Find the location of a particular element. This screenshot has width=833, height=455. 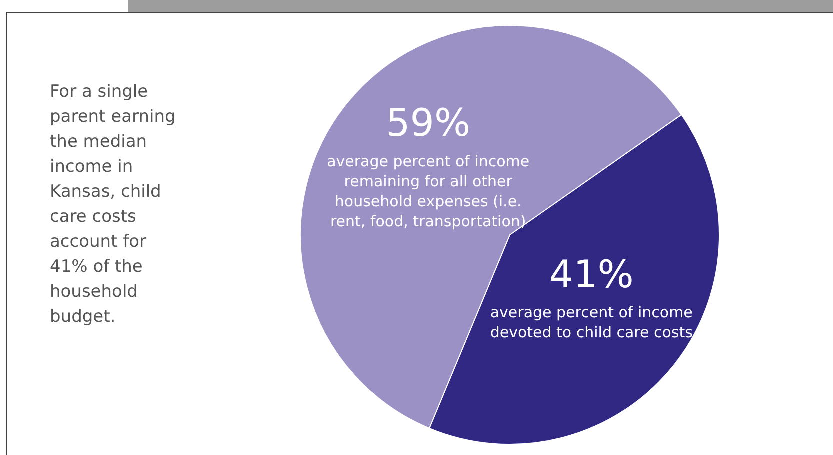

text: For a single parent earning the median income in Kansas, child care costs account for 41% of the household budget. is located at coordinates (113, 204).